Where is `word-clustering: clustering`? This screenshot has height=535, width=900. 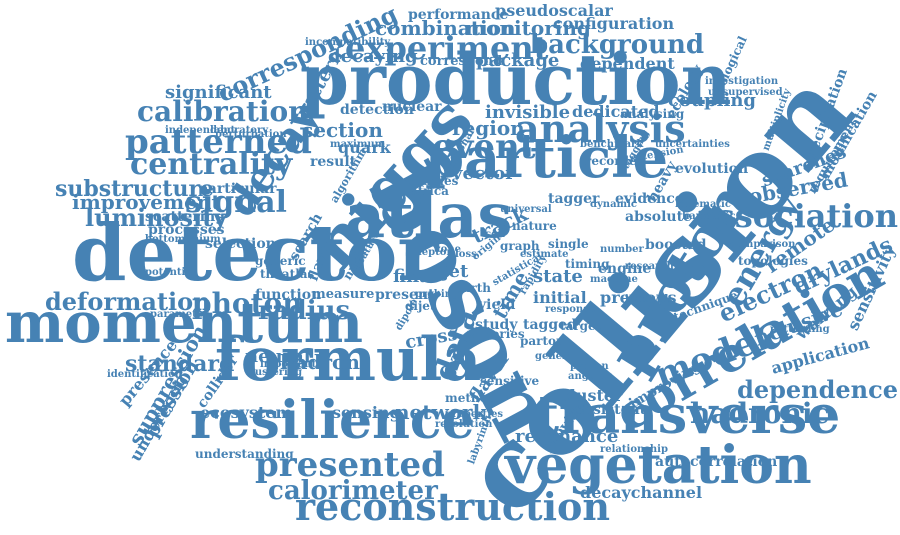
word-clustering: clustering is located at coordinates (274, 372).